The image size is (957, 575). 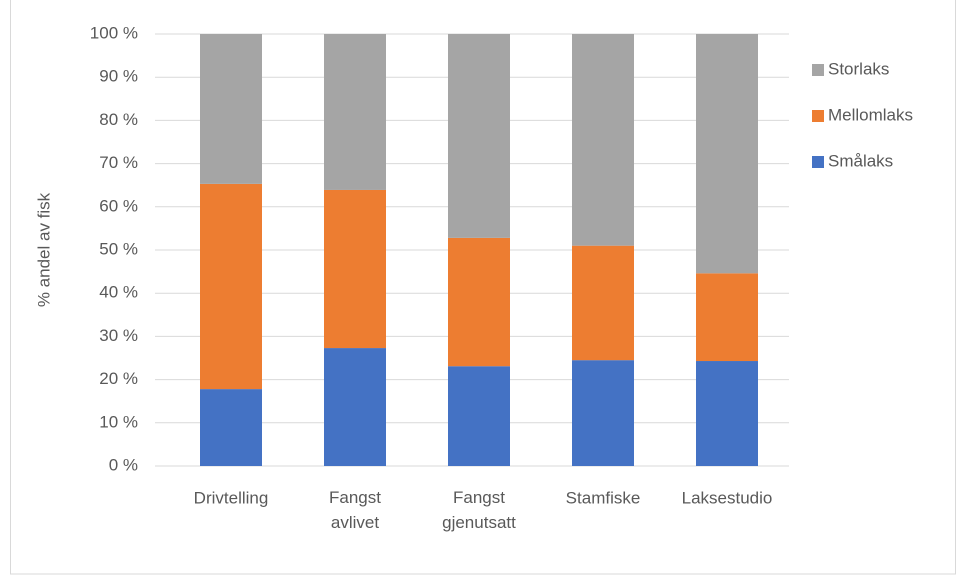 I want to click on legend-label: Smålaks, so click(x=860, y=160).